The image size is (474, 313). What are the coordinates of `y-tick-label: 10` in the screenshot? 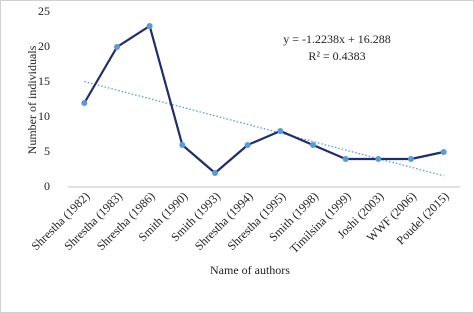 It's located at (44, 116).